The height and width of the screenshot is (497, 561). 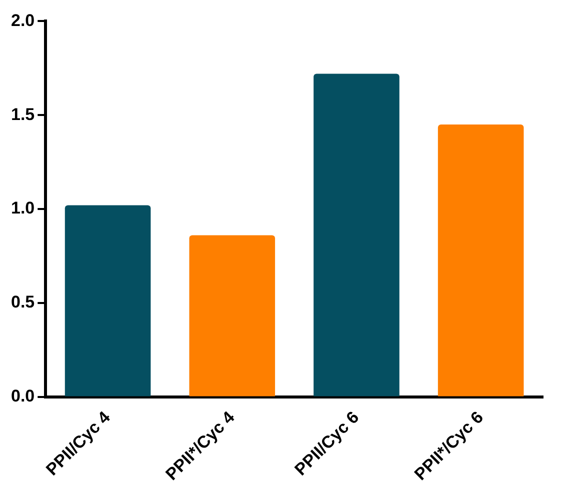 I want to click on y-tick-label: 1.5, so click(x=22, y=114).